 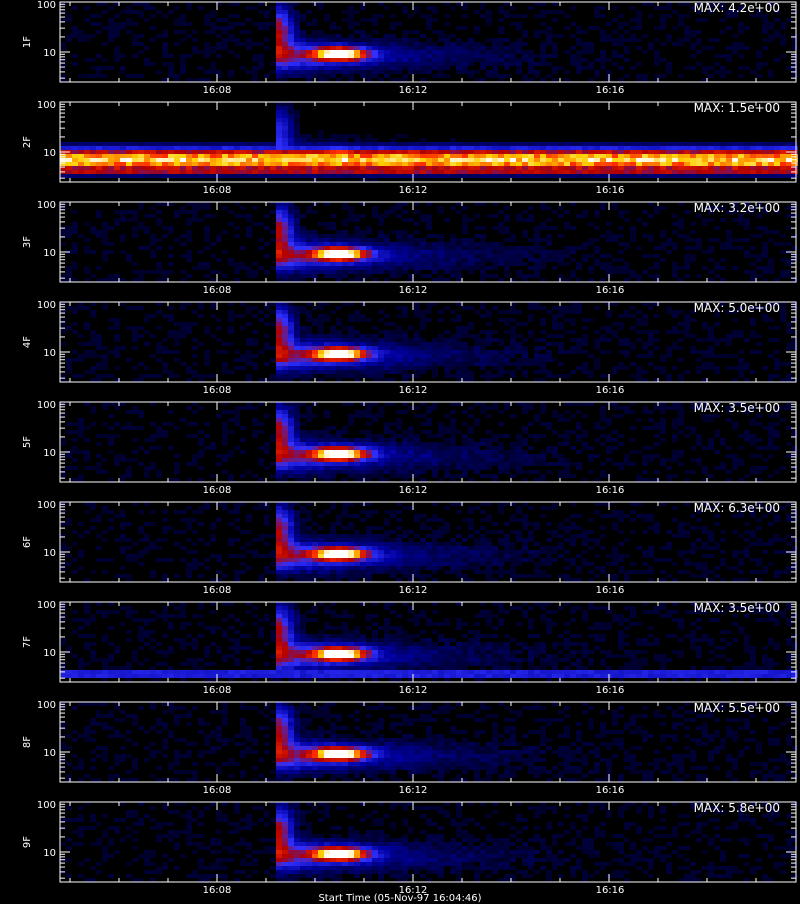 I want to click on spectrogram-4f: 10 100 16:08 16:12 16:16 4F MAX: 5.0e+00, so click(x=400, y=350).